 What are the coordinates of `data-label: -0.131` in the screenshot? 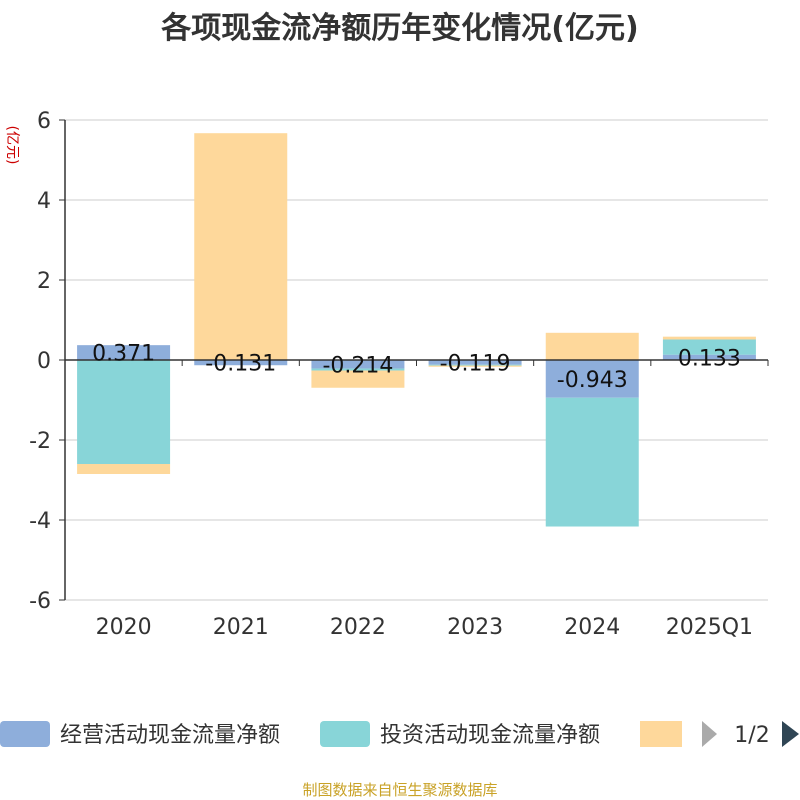 It's located at (240, 364).